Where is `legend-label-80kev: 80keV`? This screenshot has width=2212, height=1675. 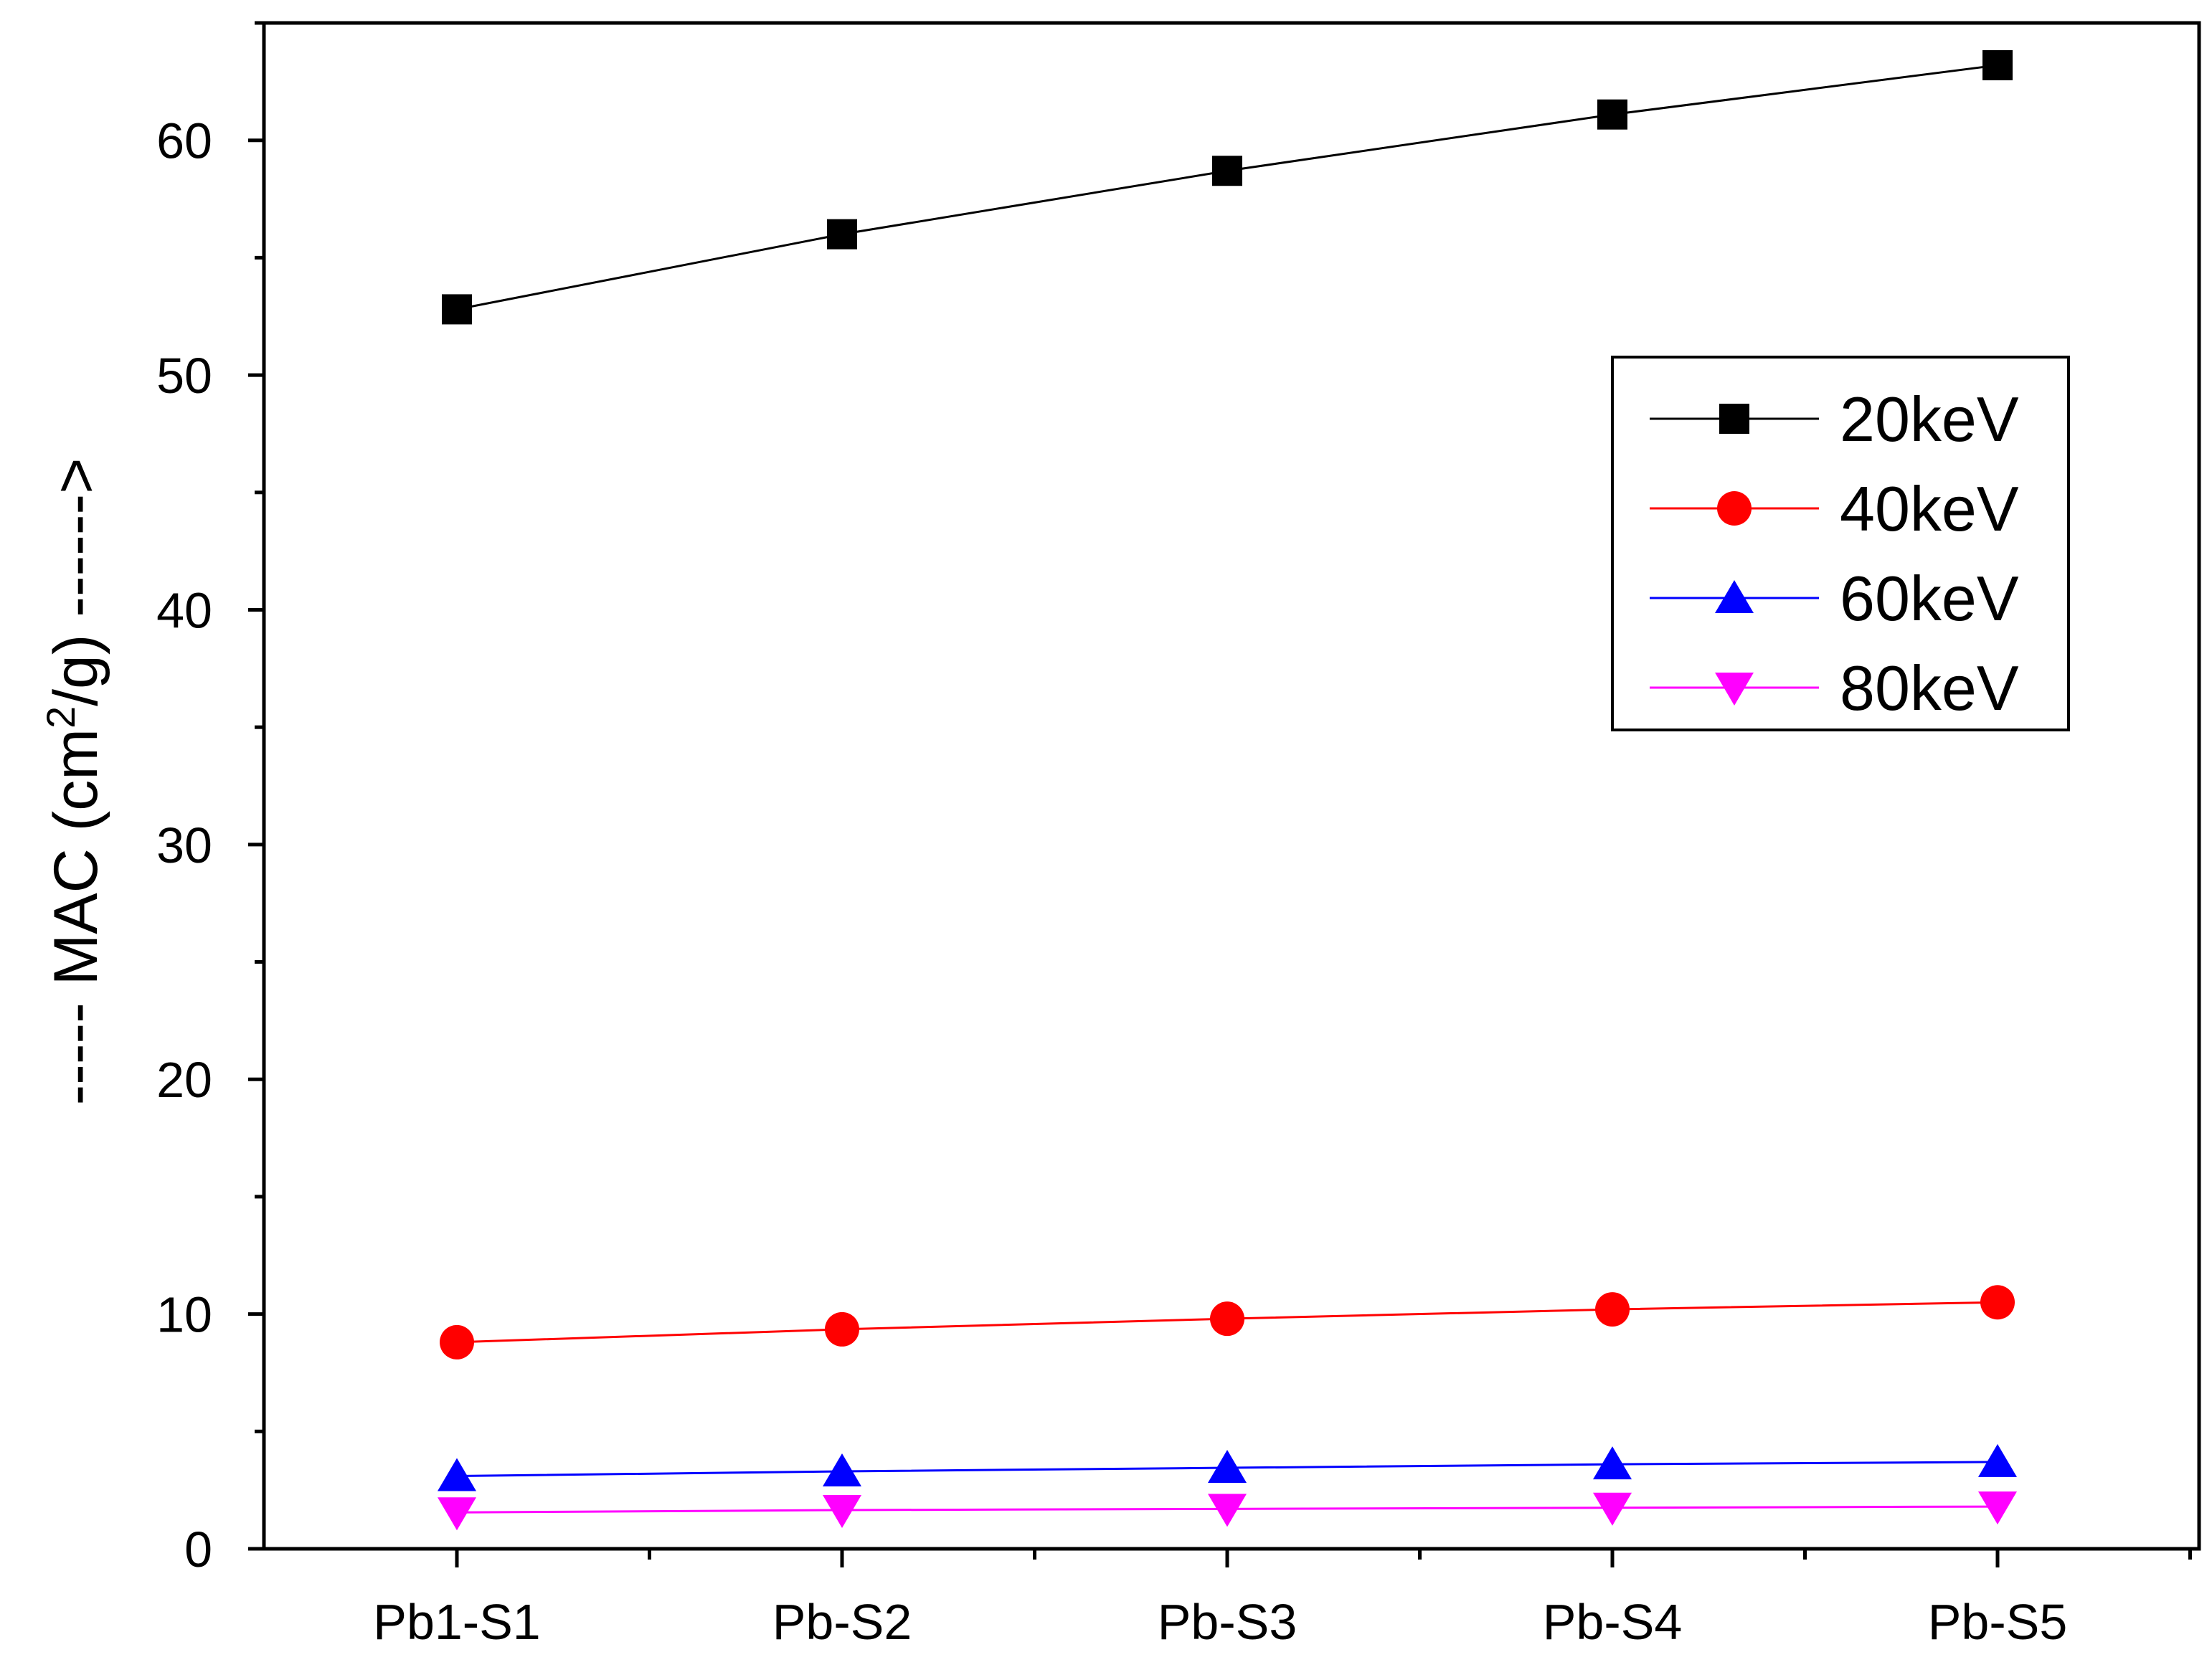
legend-label-80kev: 80keV is located at coordinates (1929, 688).